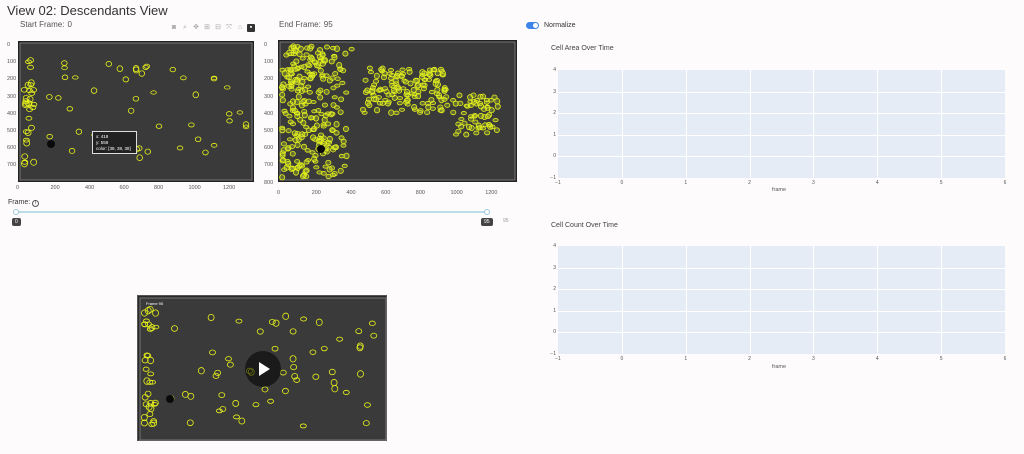  What do you see at coordinates (269, 182) in the screenshot?
I see `right-y-tick: 800` at bounding box center [269, 182].